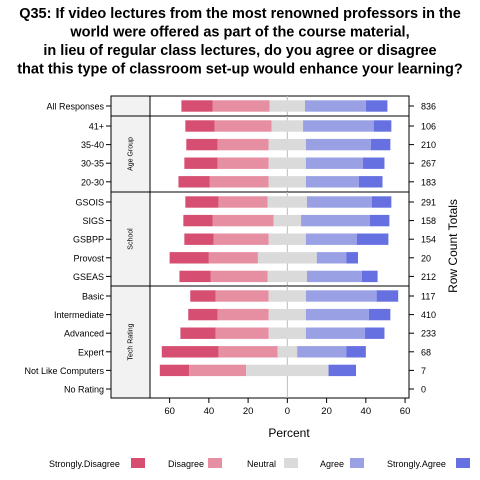 This screenshot has height=480, width=480. Describe the element at coordinates (91, 352) in the screenshot. I see `category-label: Expert` at that location.